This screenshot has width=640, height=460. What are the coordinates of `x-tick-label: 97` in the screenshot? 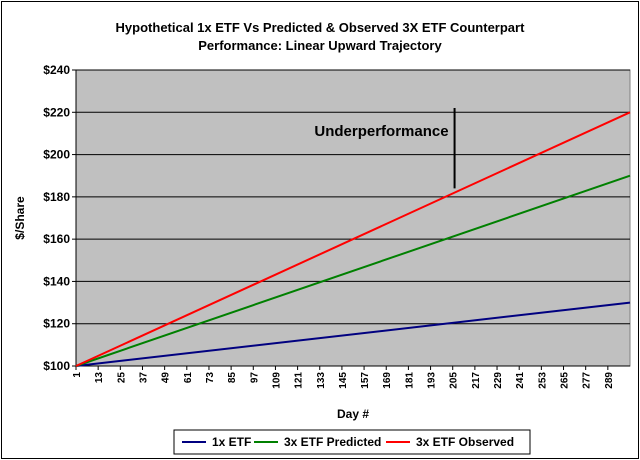 It's located at (254, 378).